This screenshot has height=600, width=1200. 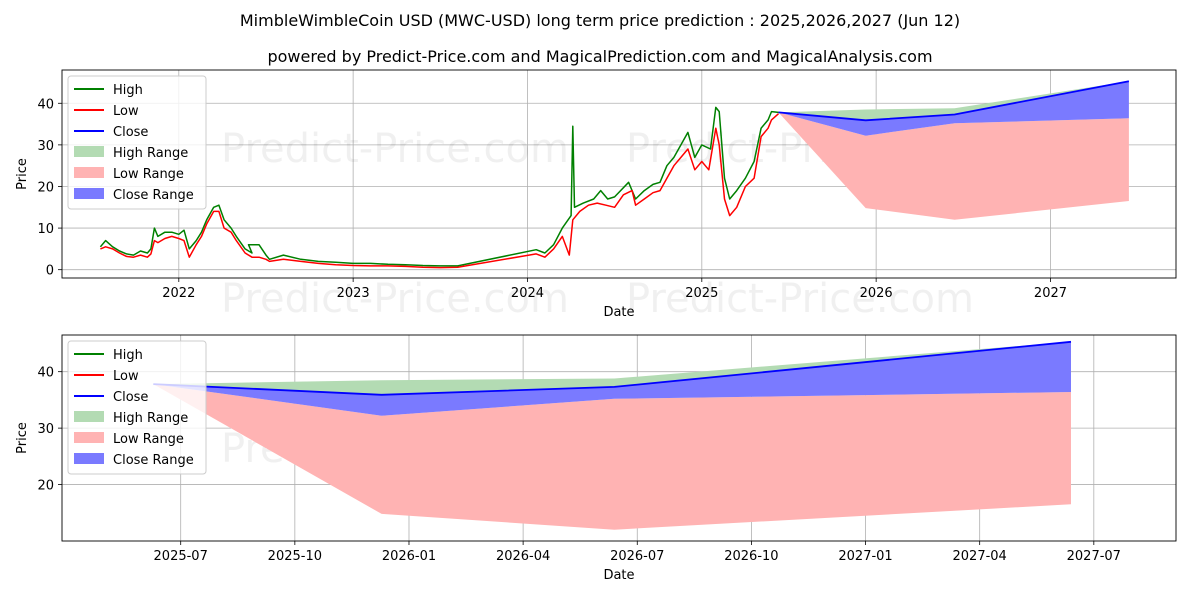 What do you see at coordinates (876, 293) in the screenshot?
I see `x-tick-label: 2026` at bounding box center [876, 293].